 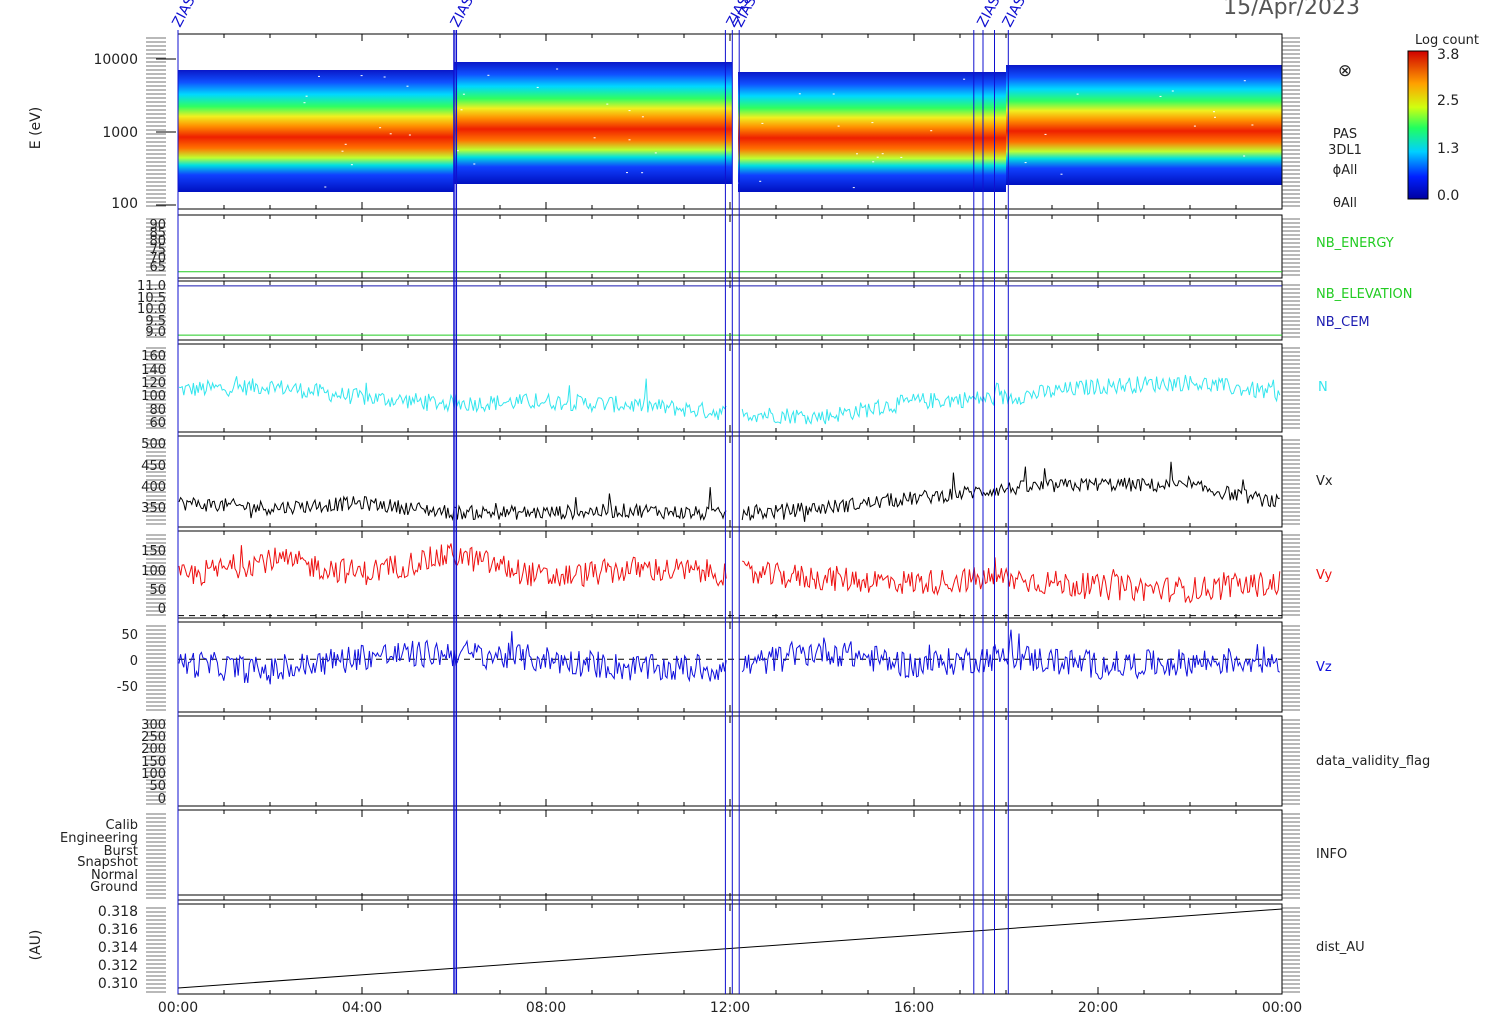 What do you see at coordinates (153, 487) in the screenshot?
I see `y-tick-label: 400` at bounding box center [153, 487].